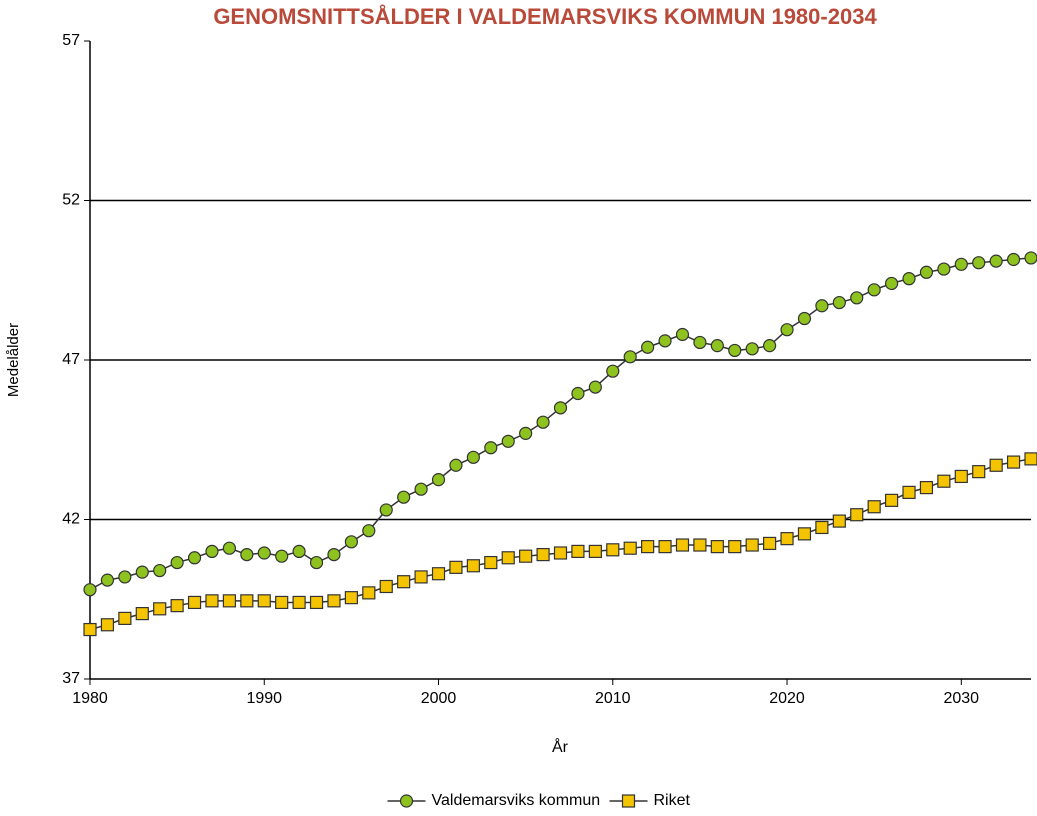 The height and width of the screenshot is (816, 1037). Describe the element at coordinates (71, 200) in the screenshot. I see `y-tick-label: 52` at that location.